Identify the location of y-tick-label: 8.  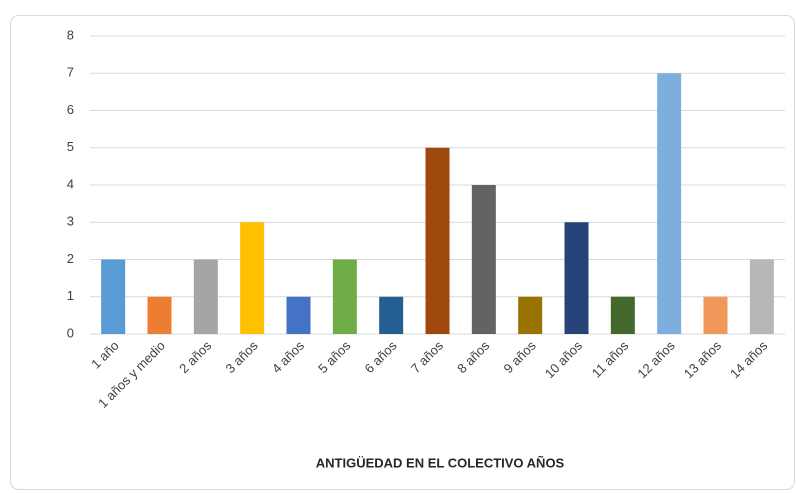
(70, 34).